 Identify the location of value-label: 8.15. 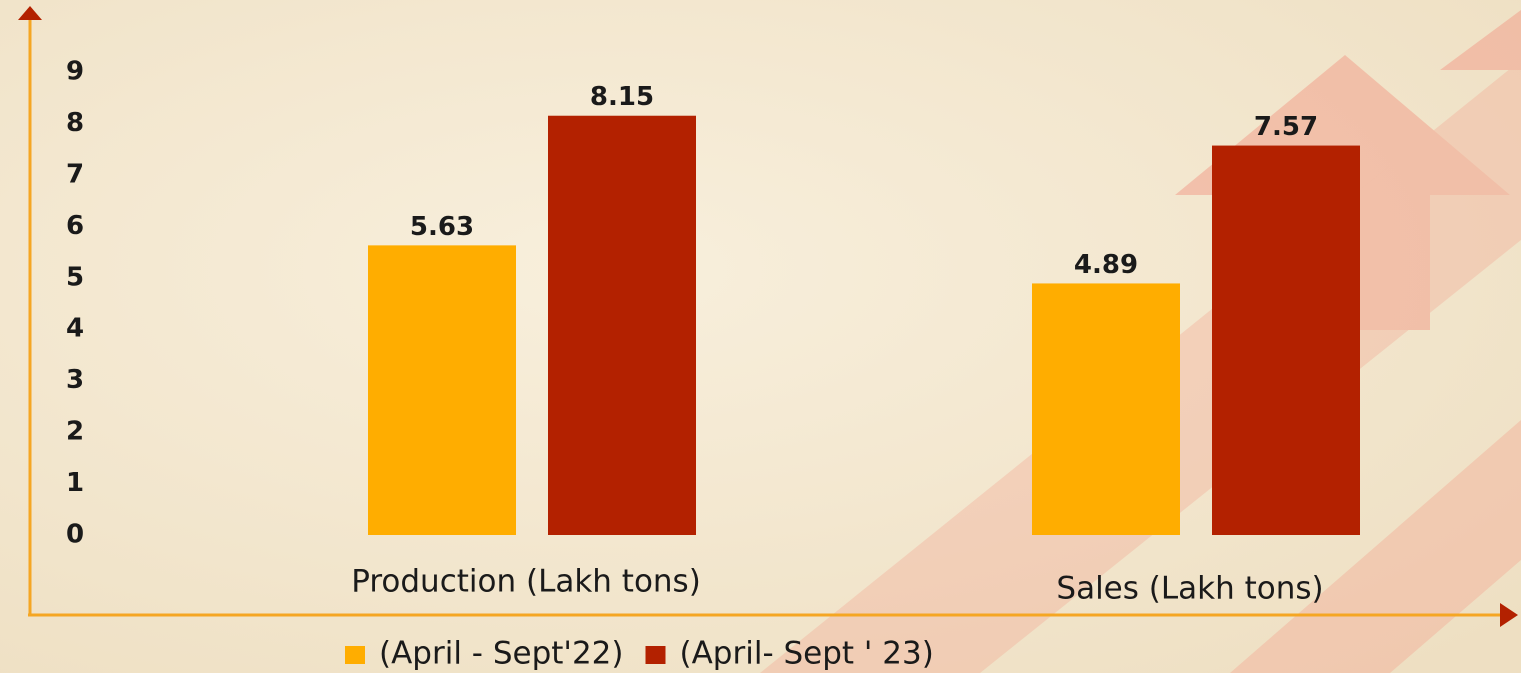
(622, 97).